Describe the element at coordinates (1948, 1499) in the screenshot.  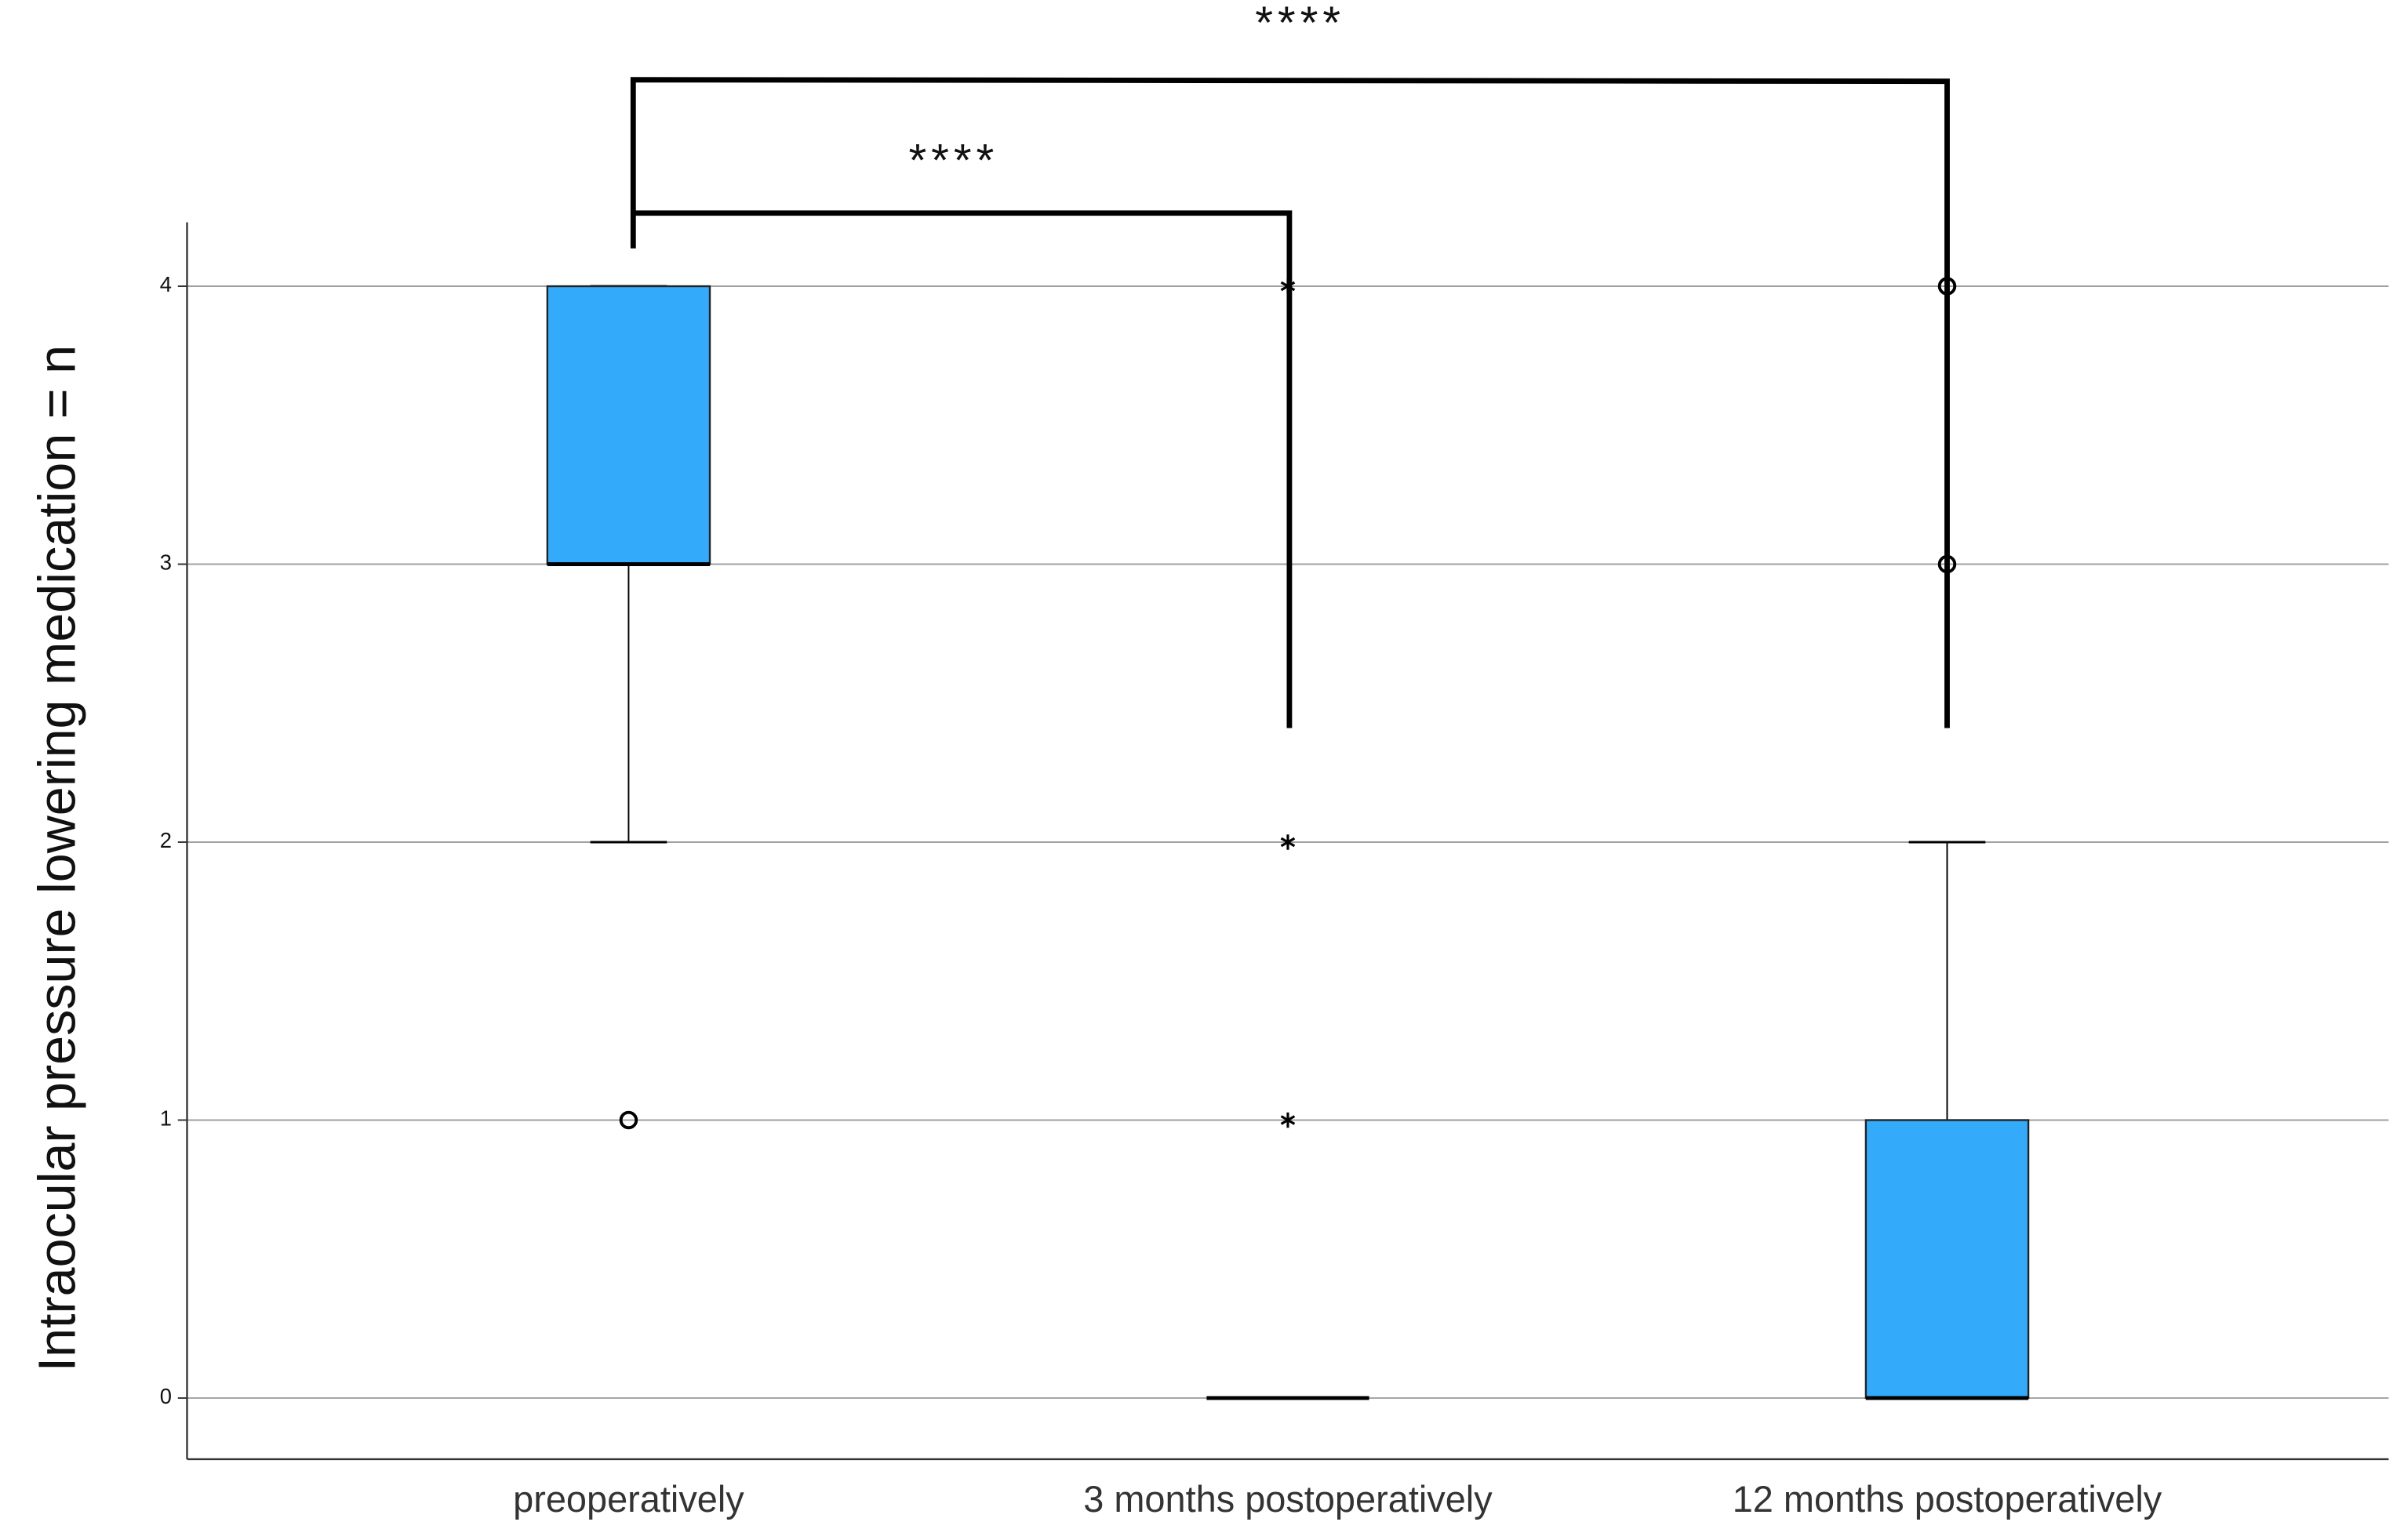
I see `x-tick-label: 12 months postoperatively` at that location.